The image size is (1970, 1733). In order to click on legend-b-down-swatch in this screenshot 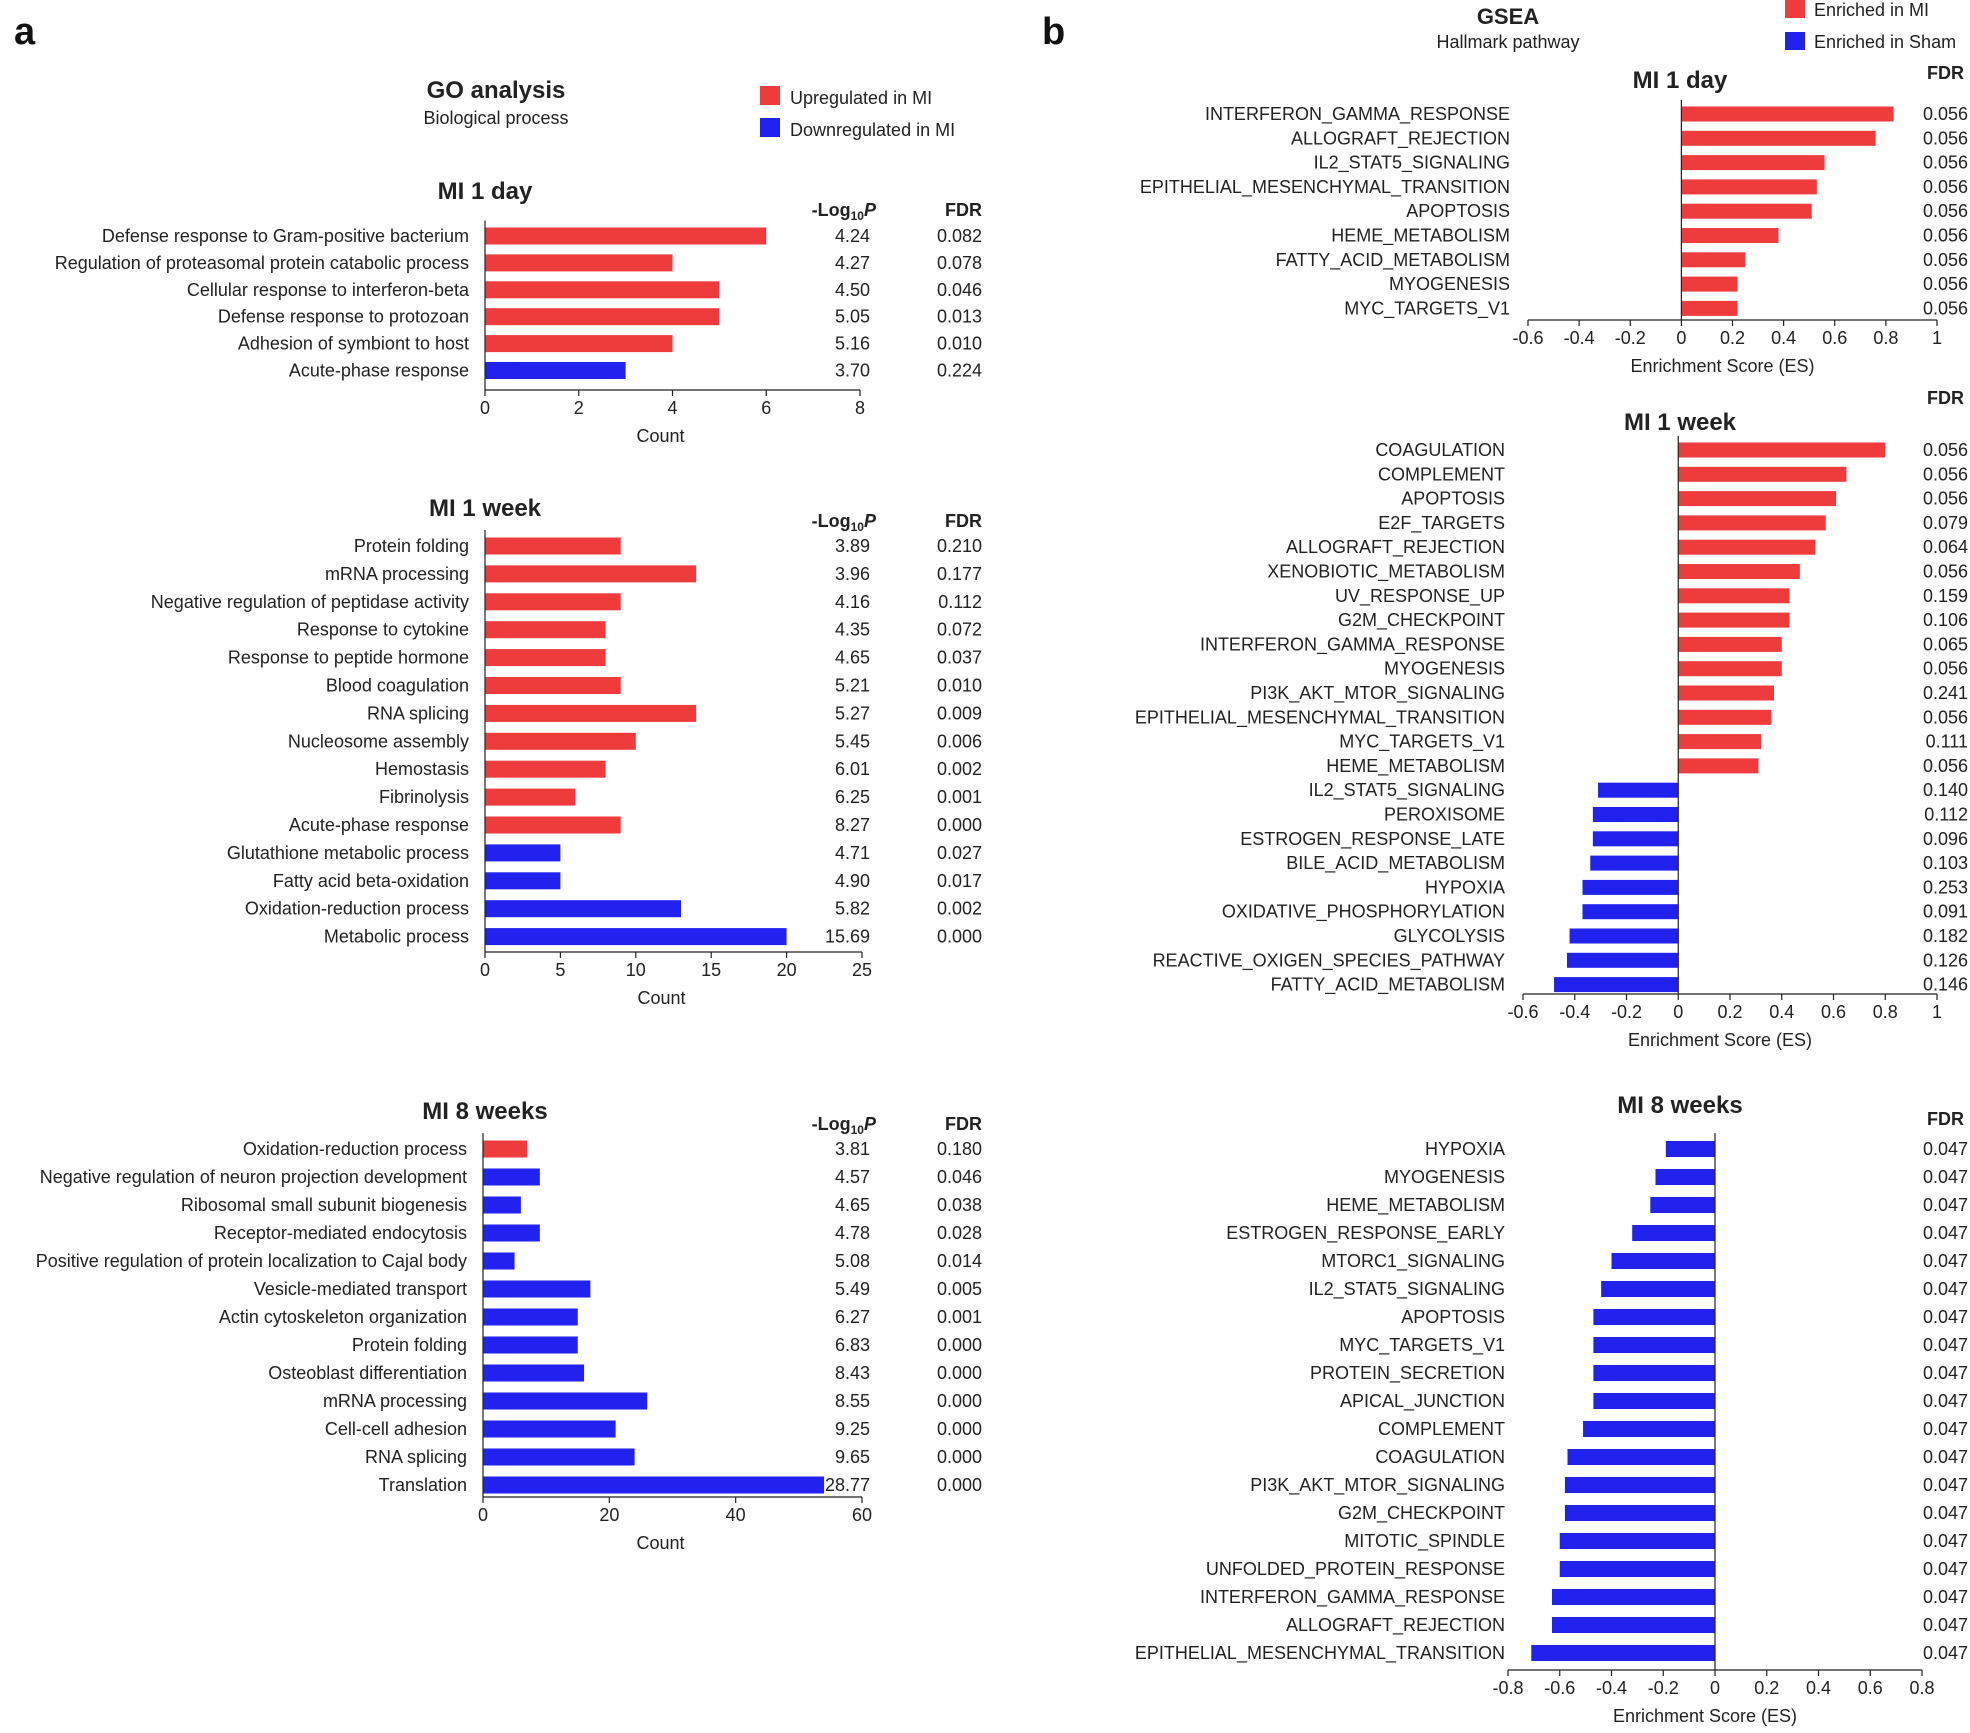, I will do `click(1795, 41)`.